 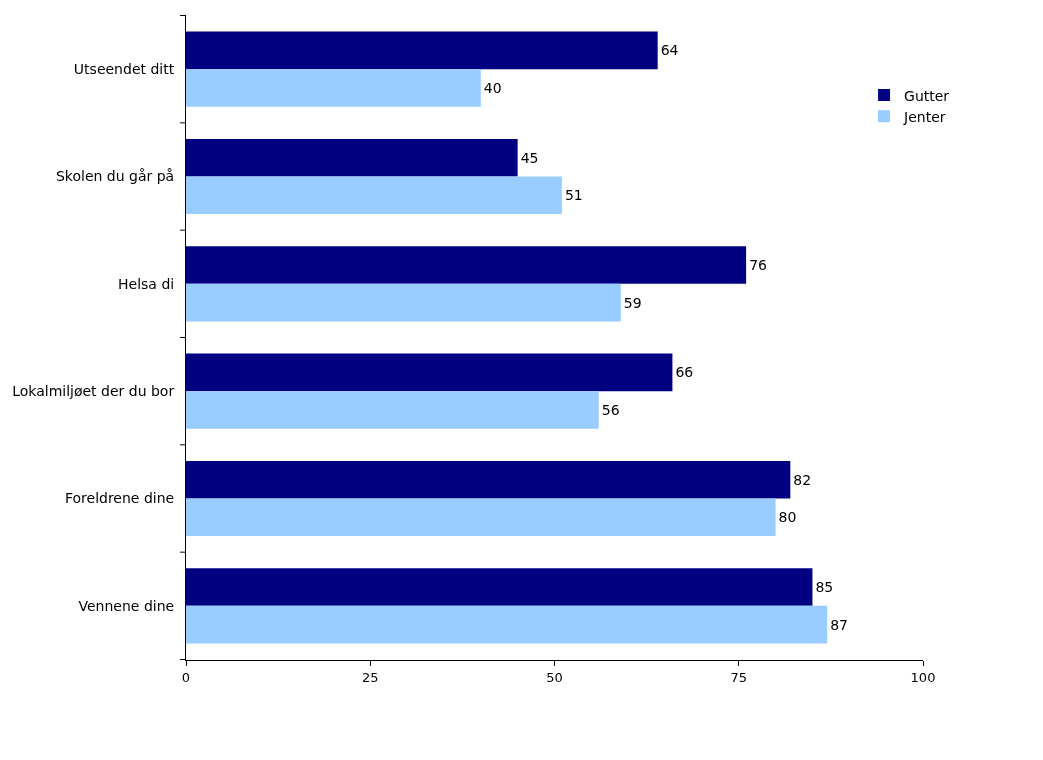 What do you see at coordinates (124, 69) in the screenshot?
I see `y-tick-label: Utseendet ditt` at bounding box center [124, 69].